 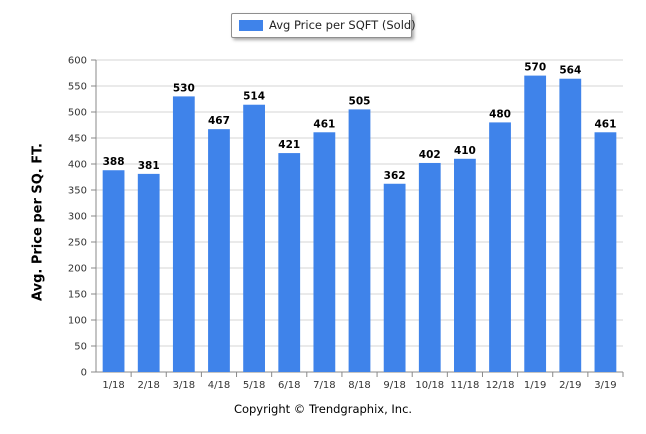 What do you see at coordinates (570, 71) in the screenshot?
I see `data-label: 564` at bounding box center [570, 71].